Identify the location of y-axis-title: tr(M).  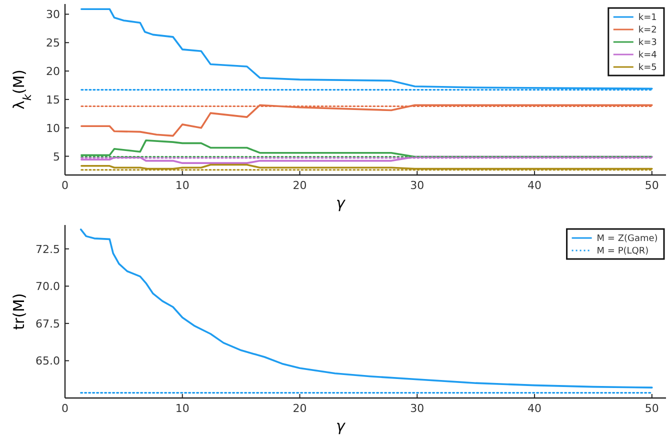
(19, 311).